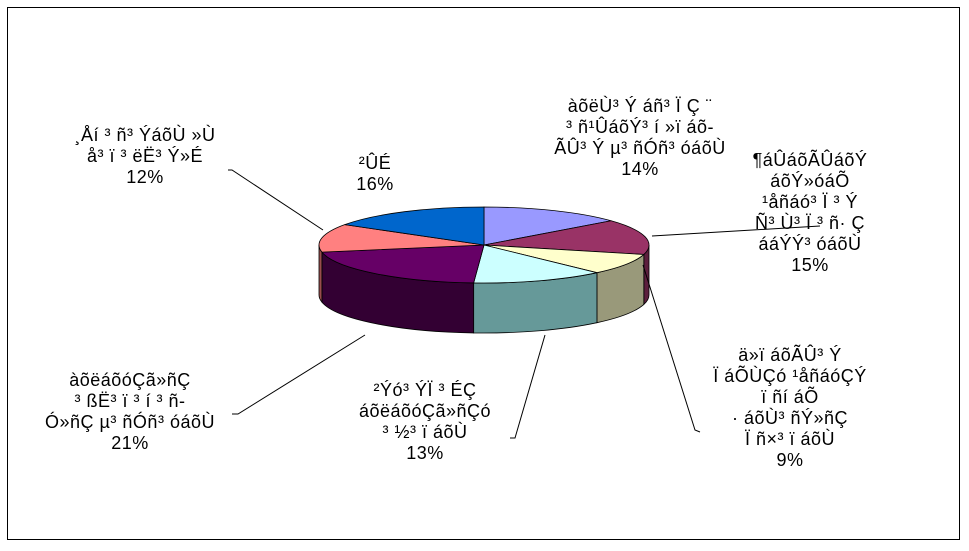 This screenshot has height=551, width=969. What do you see at coordinates (810, 202) in the screenshot?
I see `slice-label-line: ¹åñáó³ Ï ³ Ý` at bounding box center [810, 202].